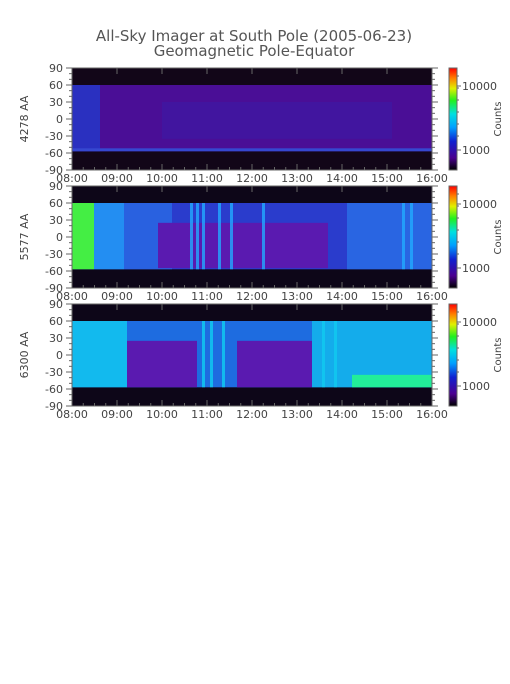  What do you see at coordinates (24, 118) in the screenshot?
I see `y-axis-label: 4278 AA` at bounding box center [24, 118].